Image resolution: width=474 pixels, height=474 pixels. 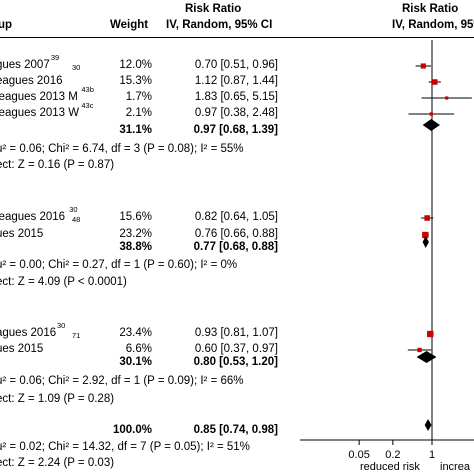 I want to click on study-label: gues 2007, so click(x=25, y=65).